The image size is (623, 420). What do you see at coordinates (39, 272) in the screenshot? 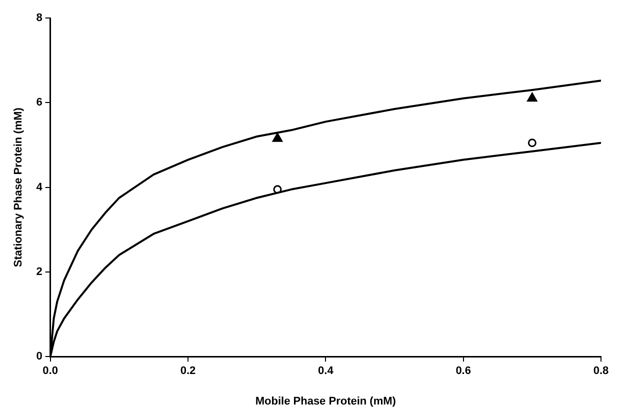
I see `y-tick-label: 2` at bounding box center [39, 272].